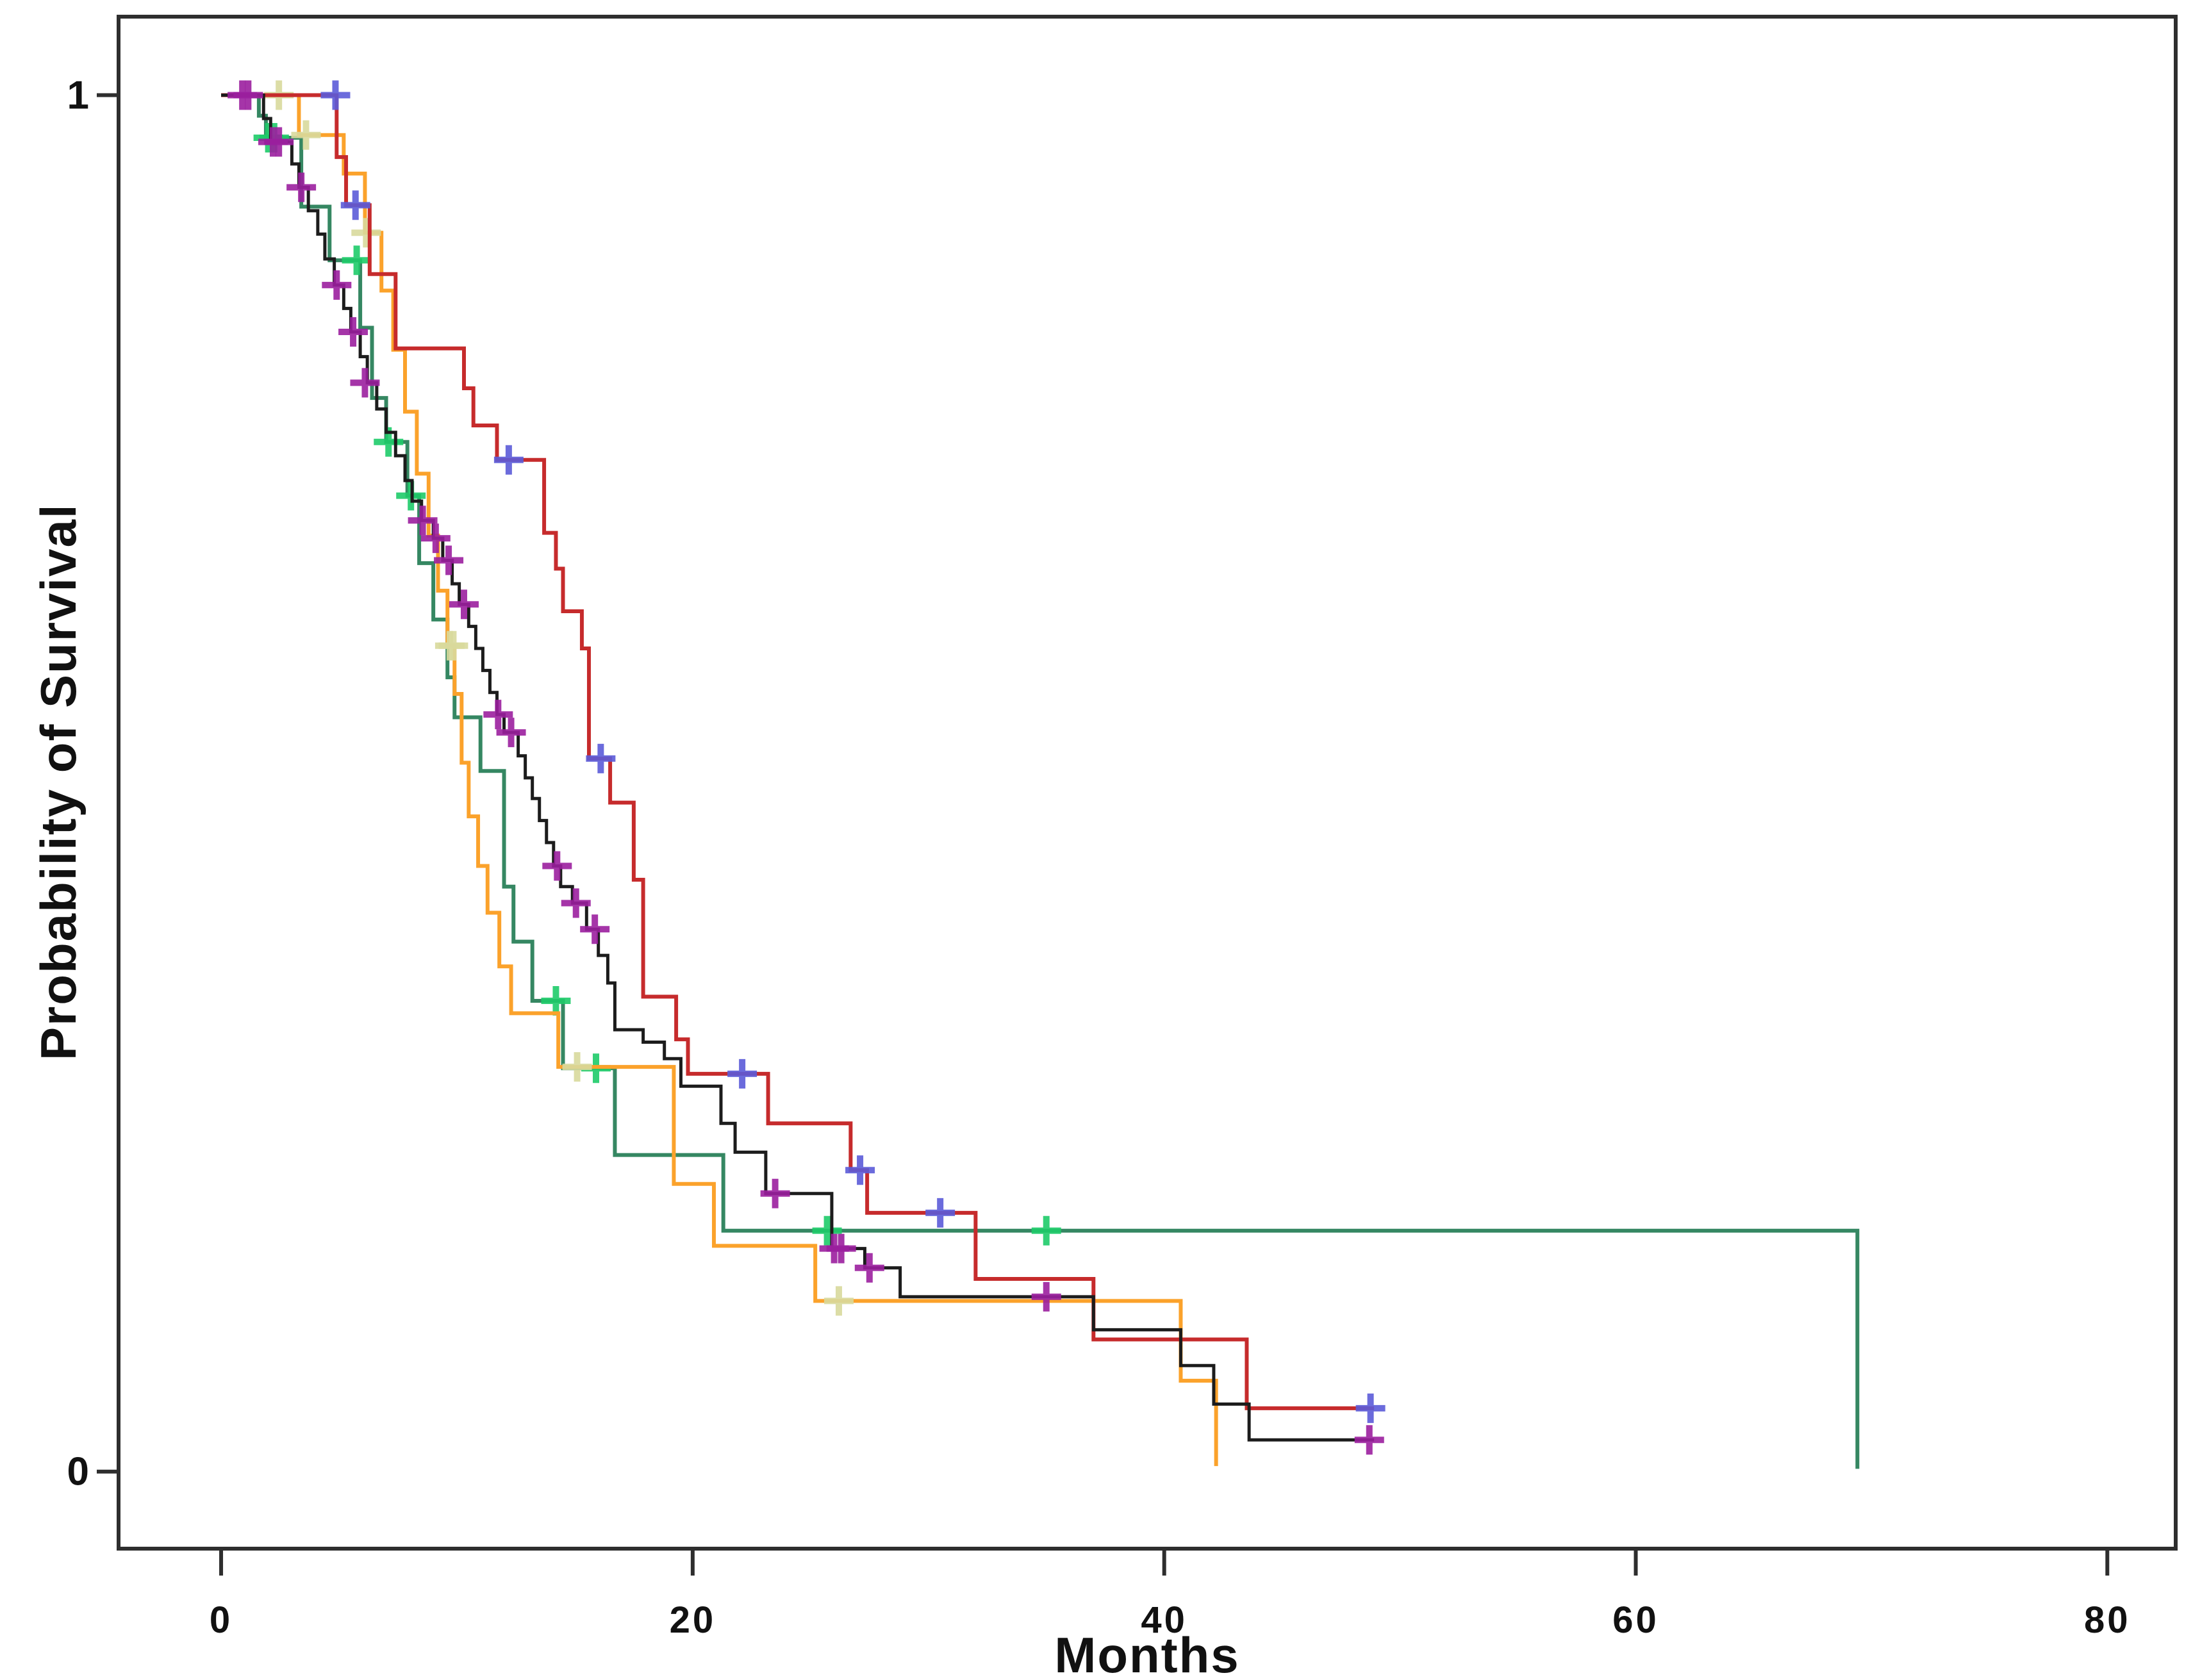  Describe the element at coordinates (1164, 1620) in the screenshot. I see `x-tick-label-40: 40` at that location.